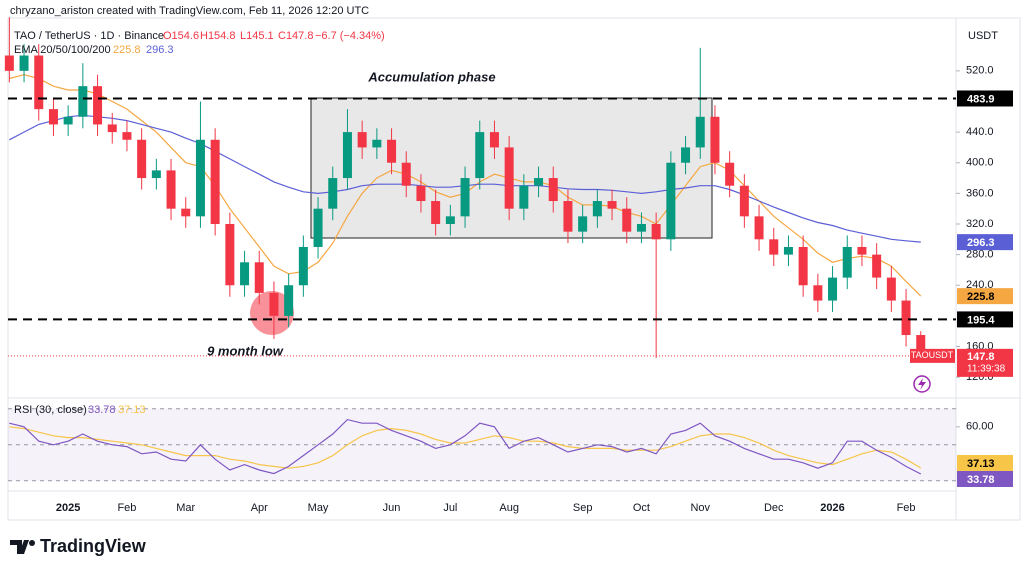 Image resolution: width=1024 pixels, height=577 pixels. What do you see at coordinates (509, 508) in the screenshot?
I see `x-tick-label: Aug` at bounding box center [509, 508].